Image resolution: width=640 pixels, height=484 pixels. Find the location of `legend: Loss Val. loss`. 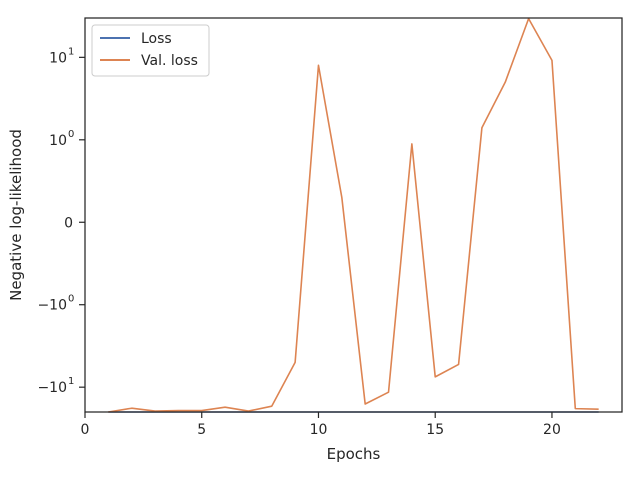

legend: Loss Val. loss is located at coordinates (150, 50).